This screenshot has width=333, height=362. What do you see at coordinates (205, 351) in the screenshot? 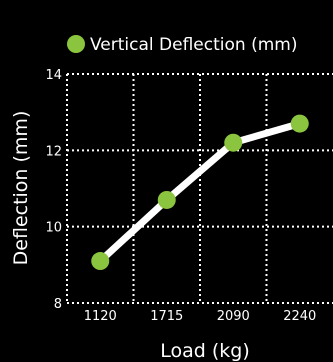
I see `x-axis-title: Load (kg)` at bounding box center [205, 351].